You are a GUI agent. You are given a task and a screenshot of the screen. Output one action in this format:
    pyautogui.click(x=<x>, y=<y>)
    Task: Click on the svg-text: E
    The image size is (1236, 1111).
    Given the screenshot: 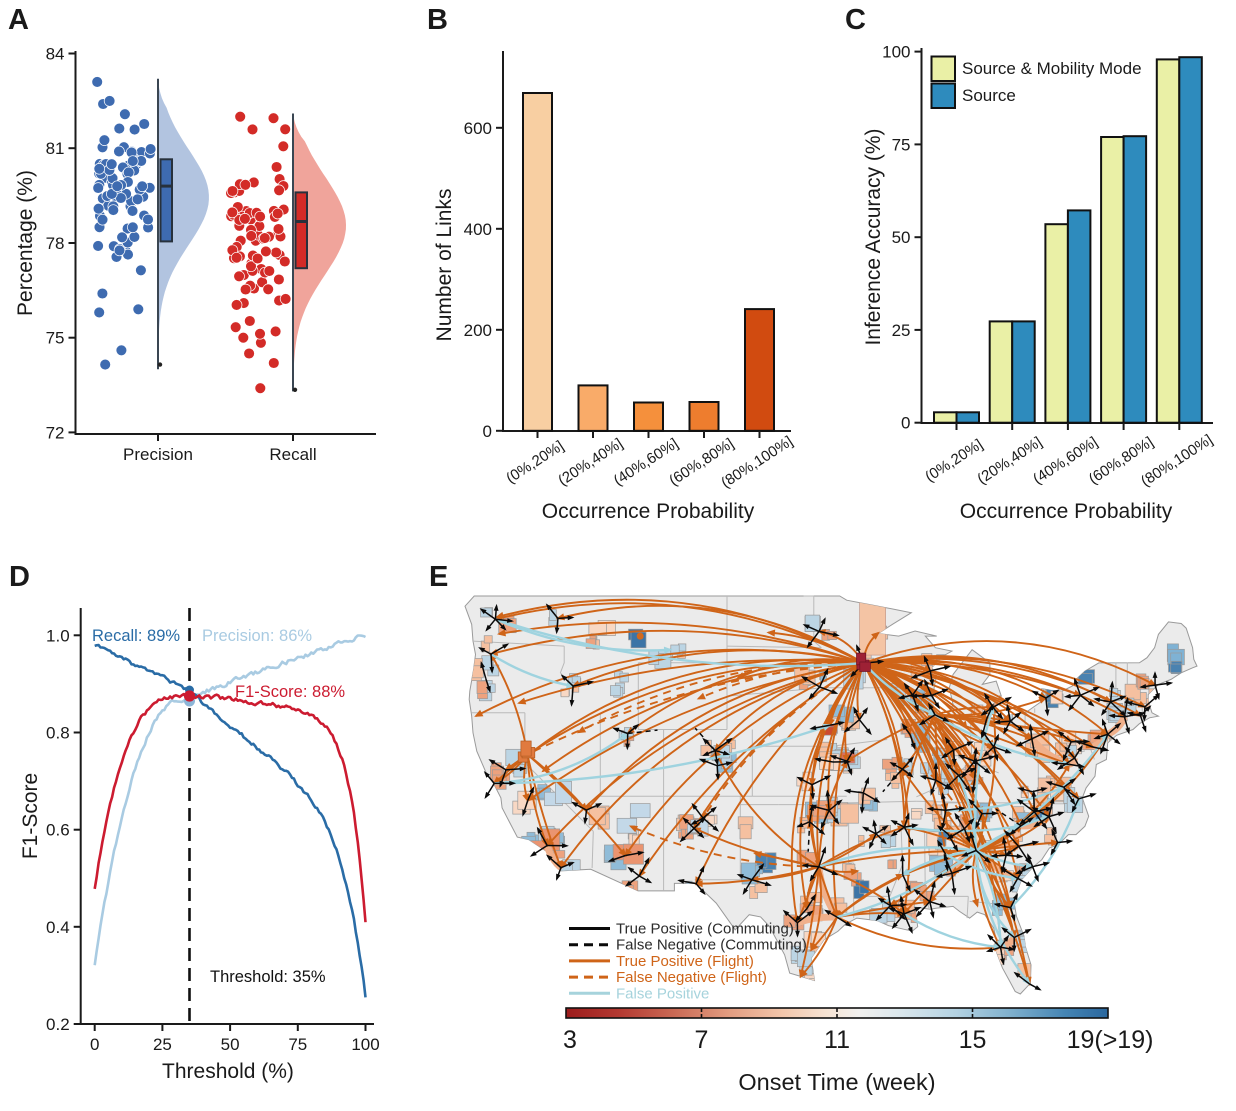 What is the action you would take?
    pyautogui.click(x=438, y=577)
    